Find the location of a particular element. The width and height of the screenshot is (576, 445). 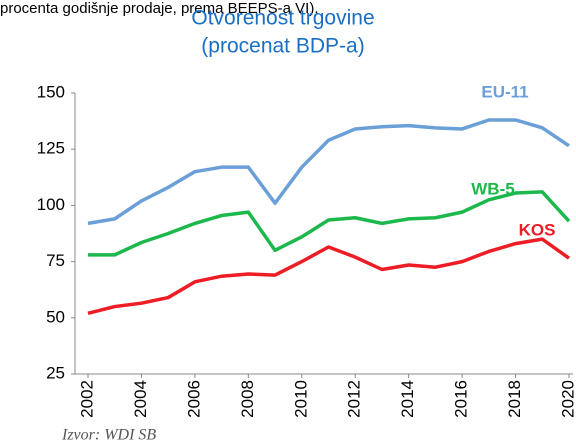

x-tick-label: 2006 is located at coordinates (193, 399).